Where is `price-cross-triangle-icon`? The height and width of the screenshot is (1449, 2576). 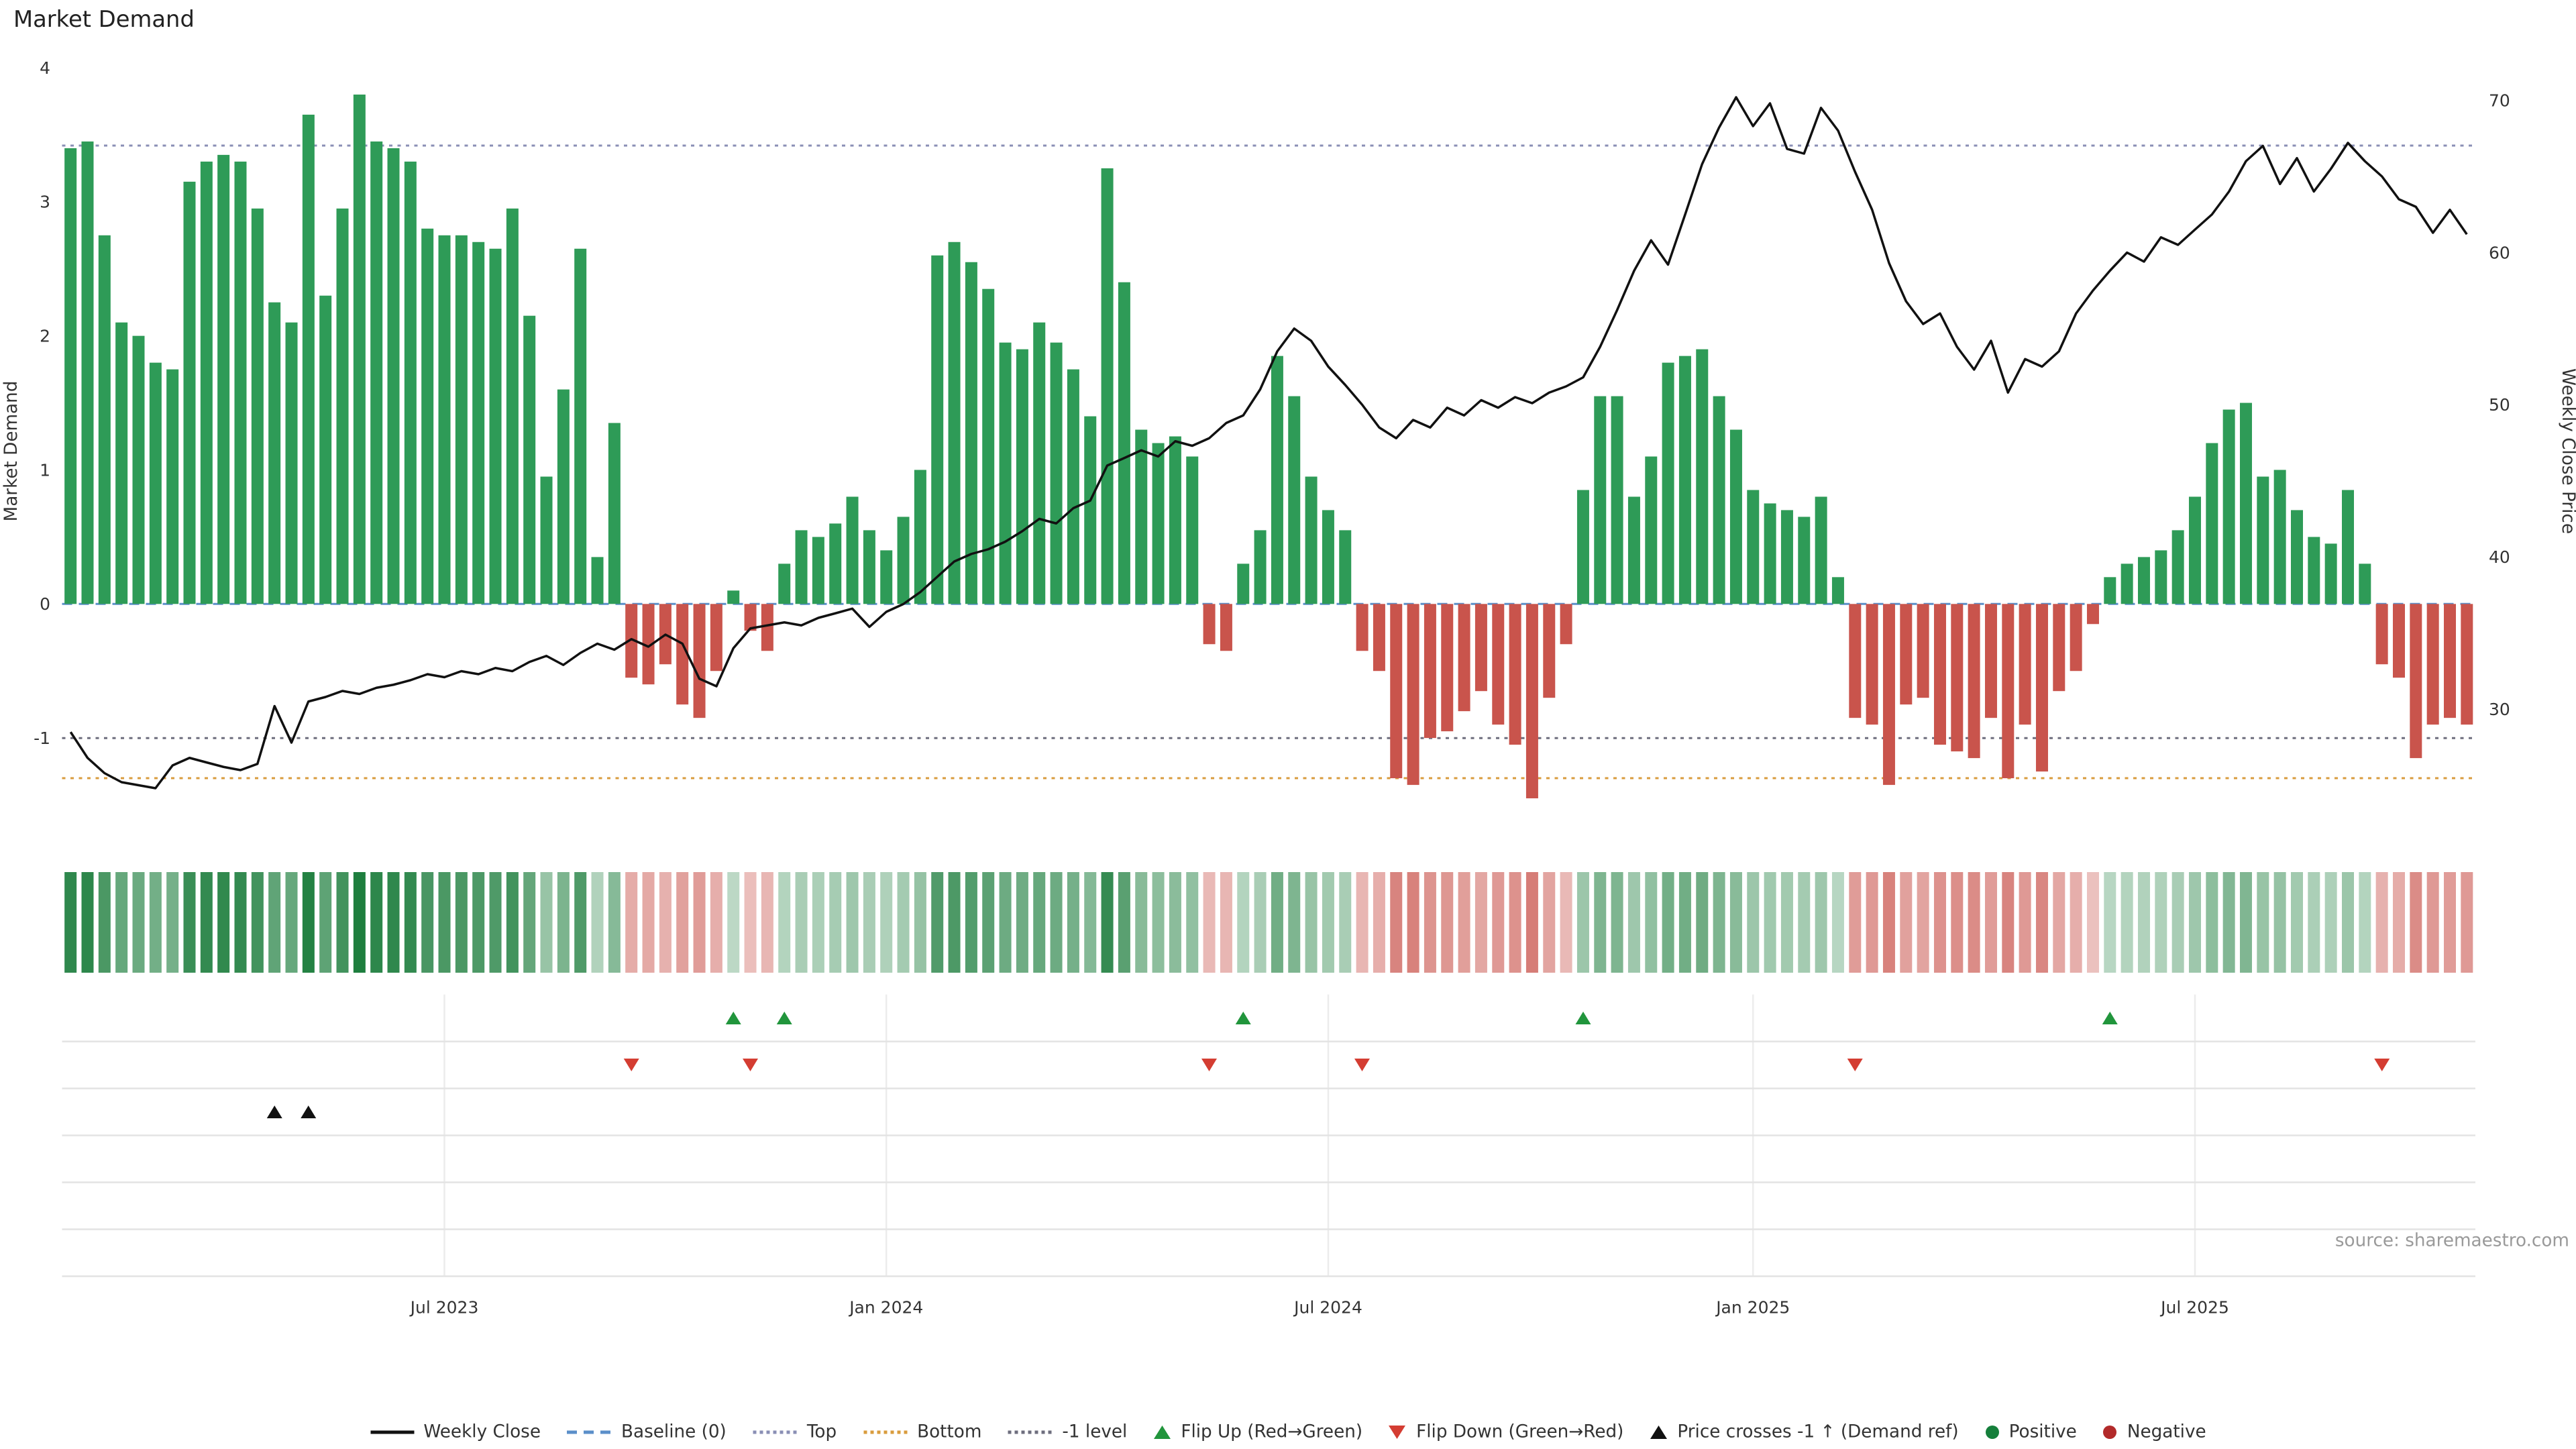 price-cross-triangle-icon is located at coordinates (274, 1112).